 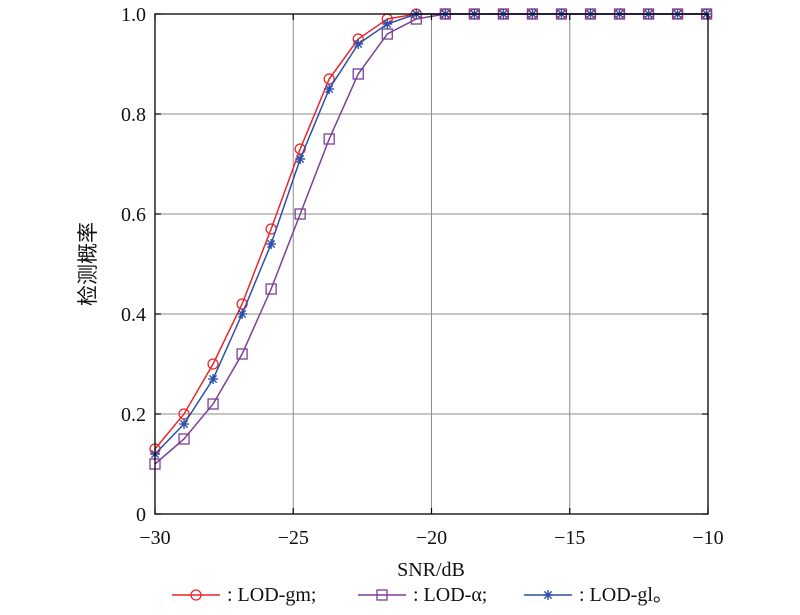 I want to click on y-axis-label: 检测概率, so click(x=88, y=264).